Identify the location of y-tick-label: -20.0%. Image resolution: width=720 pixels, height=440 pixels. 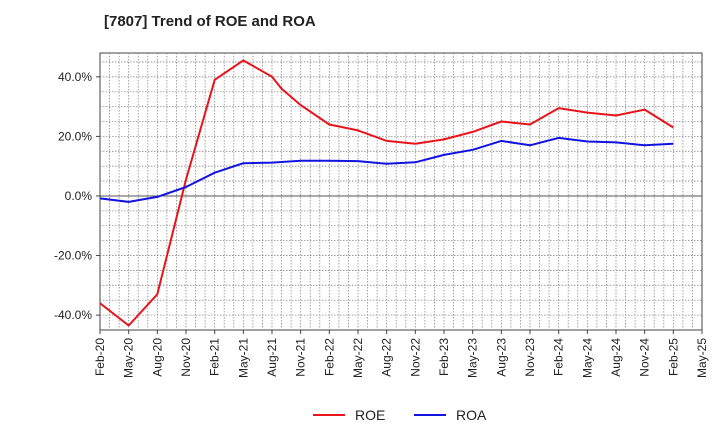
(73, 256).